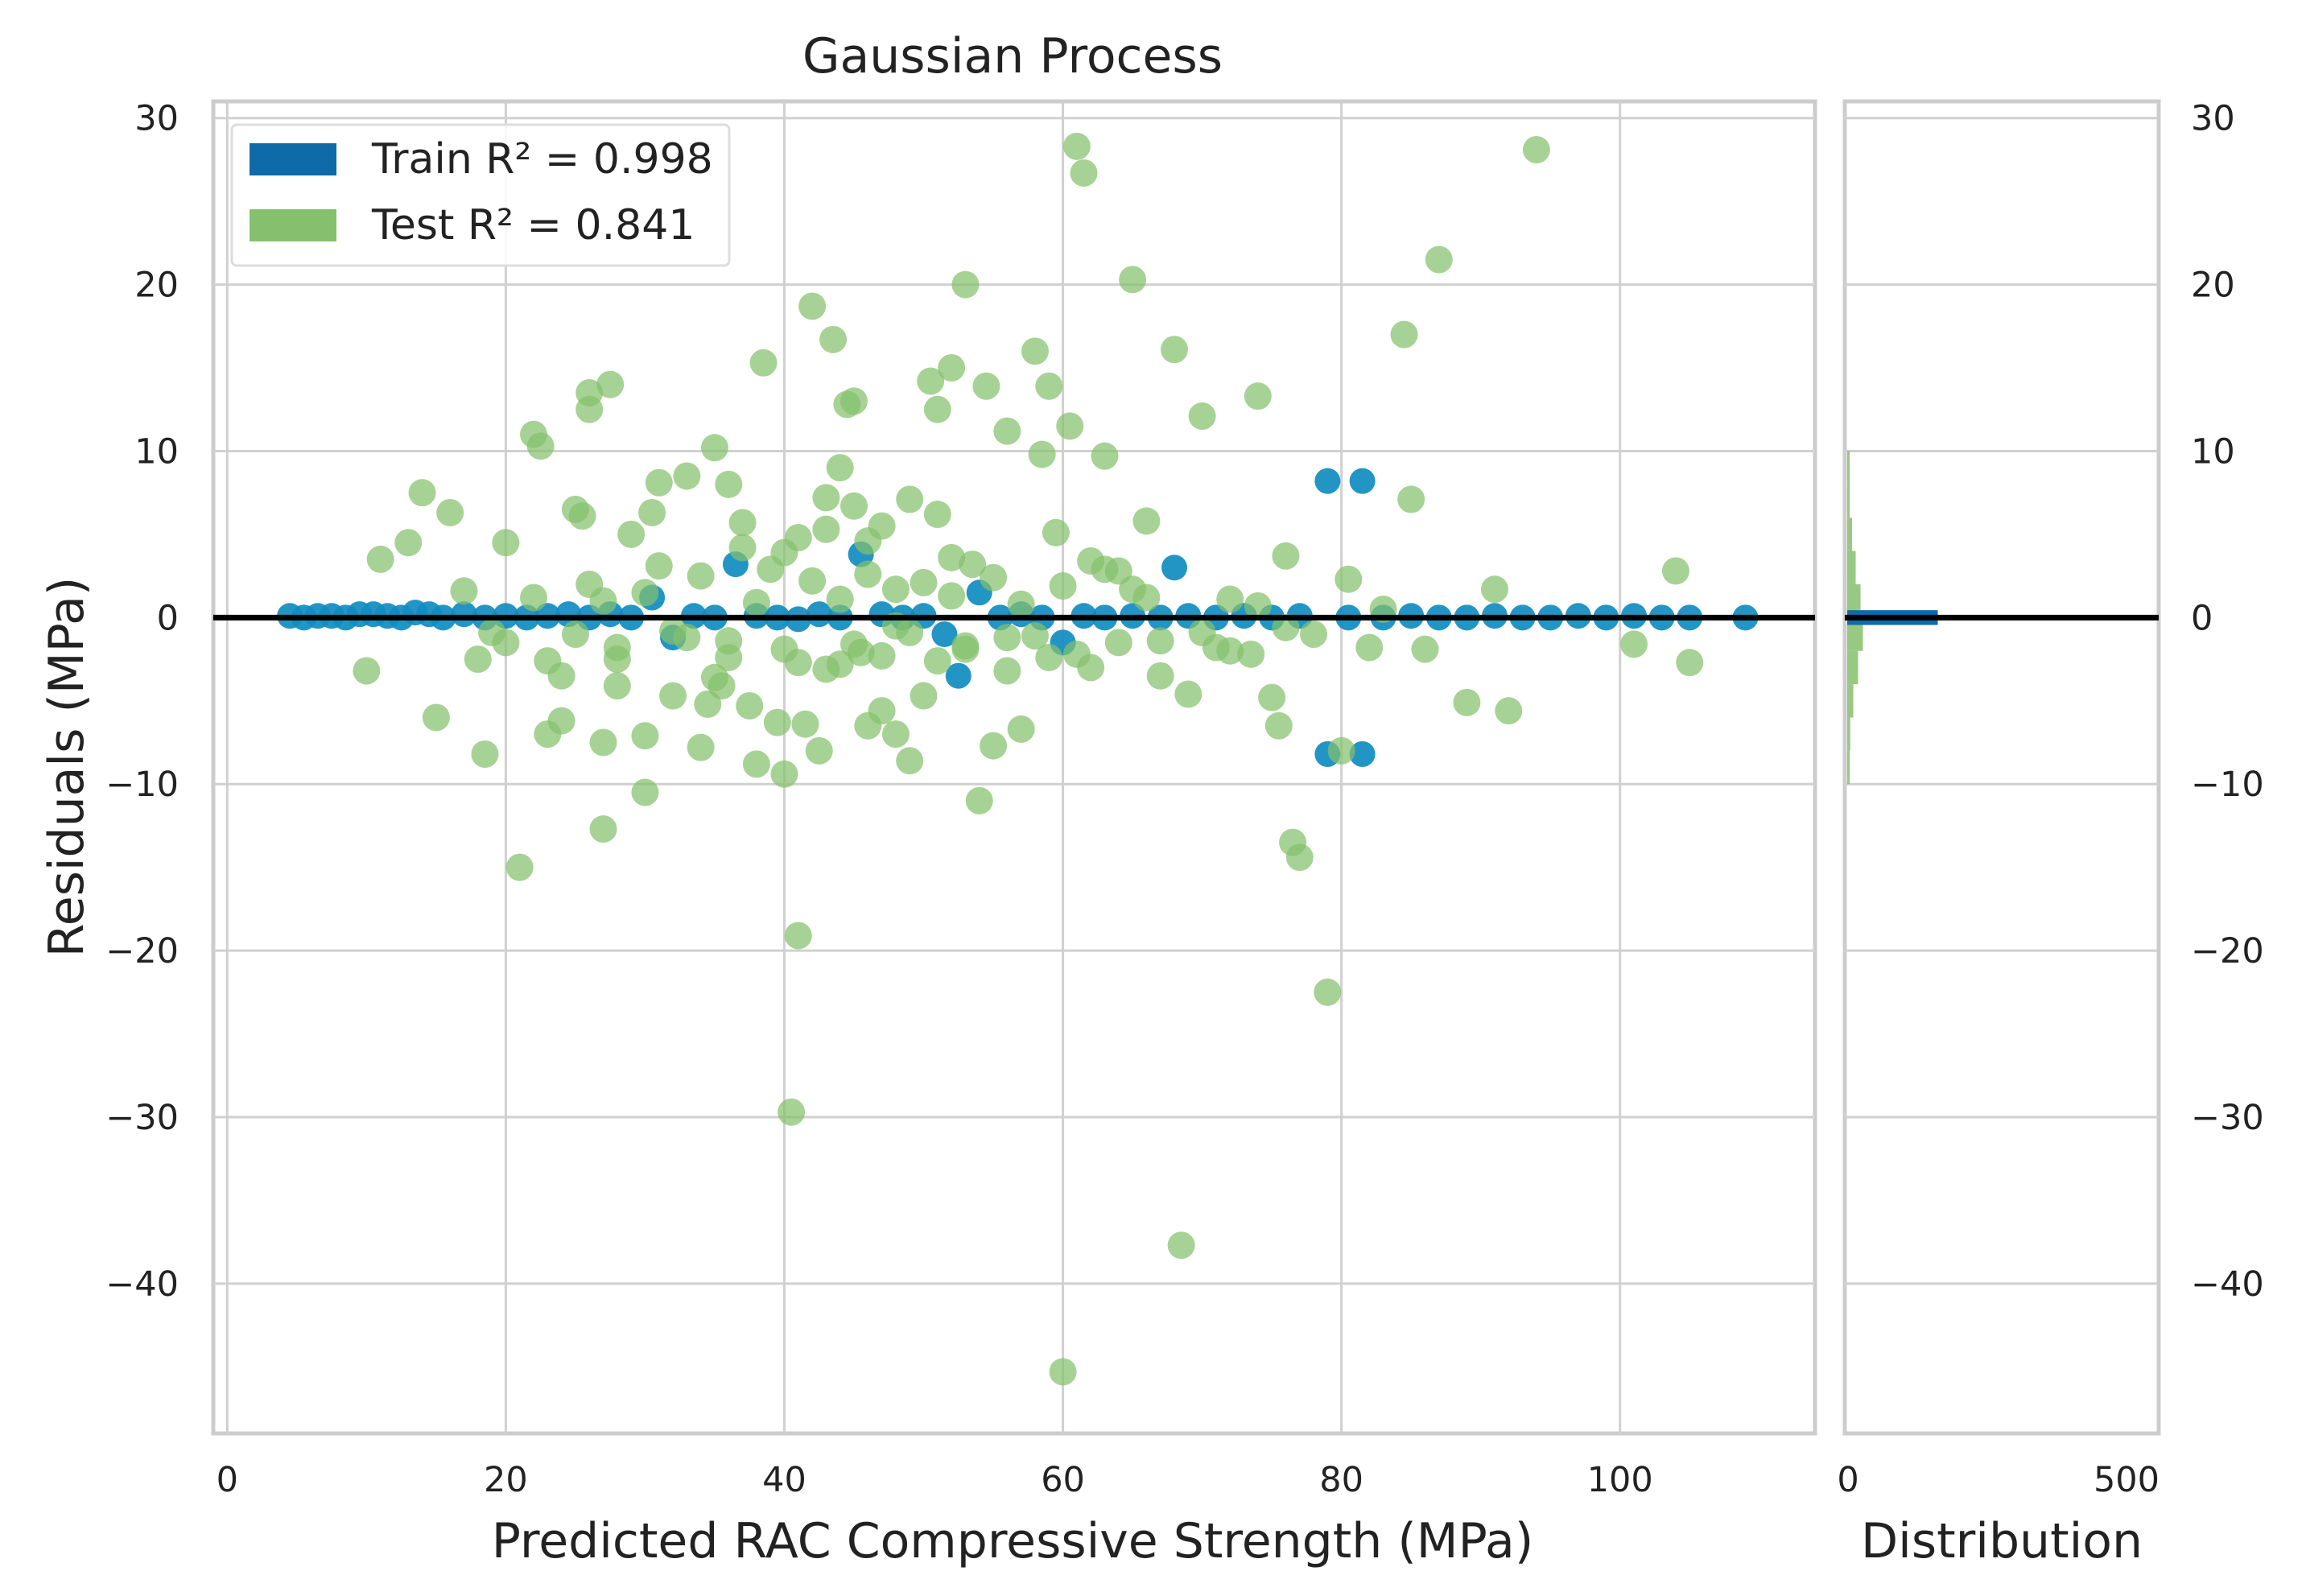 The width and height of the screenshot is (2306, 1596). Describe the element at coordinates (480, 195) in the screenshot. I see `legend: Train R² = 0.998 Test R² = 0.841` at that location.